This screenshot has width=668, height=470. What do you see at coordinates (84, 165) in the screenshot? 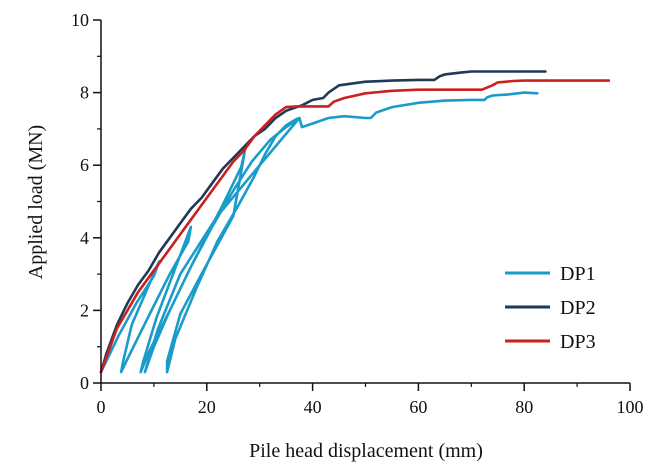
I see `y-tick-label: 6` at bounding box center [84, 165].